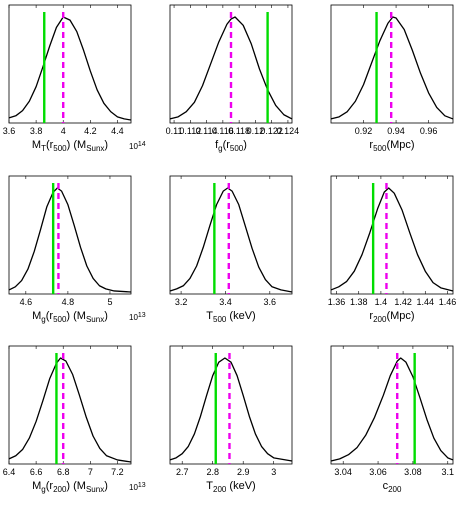  Describe the element at coordinates (364, 131) in the screenshot. I see `x-tick-label: 0.92` at that location.